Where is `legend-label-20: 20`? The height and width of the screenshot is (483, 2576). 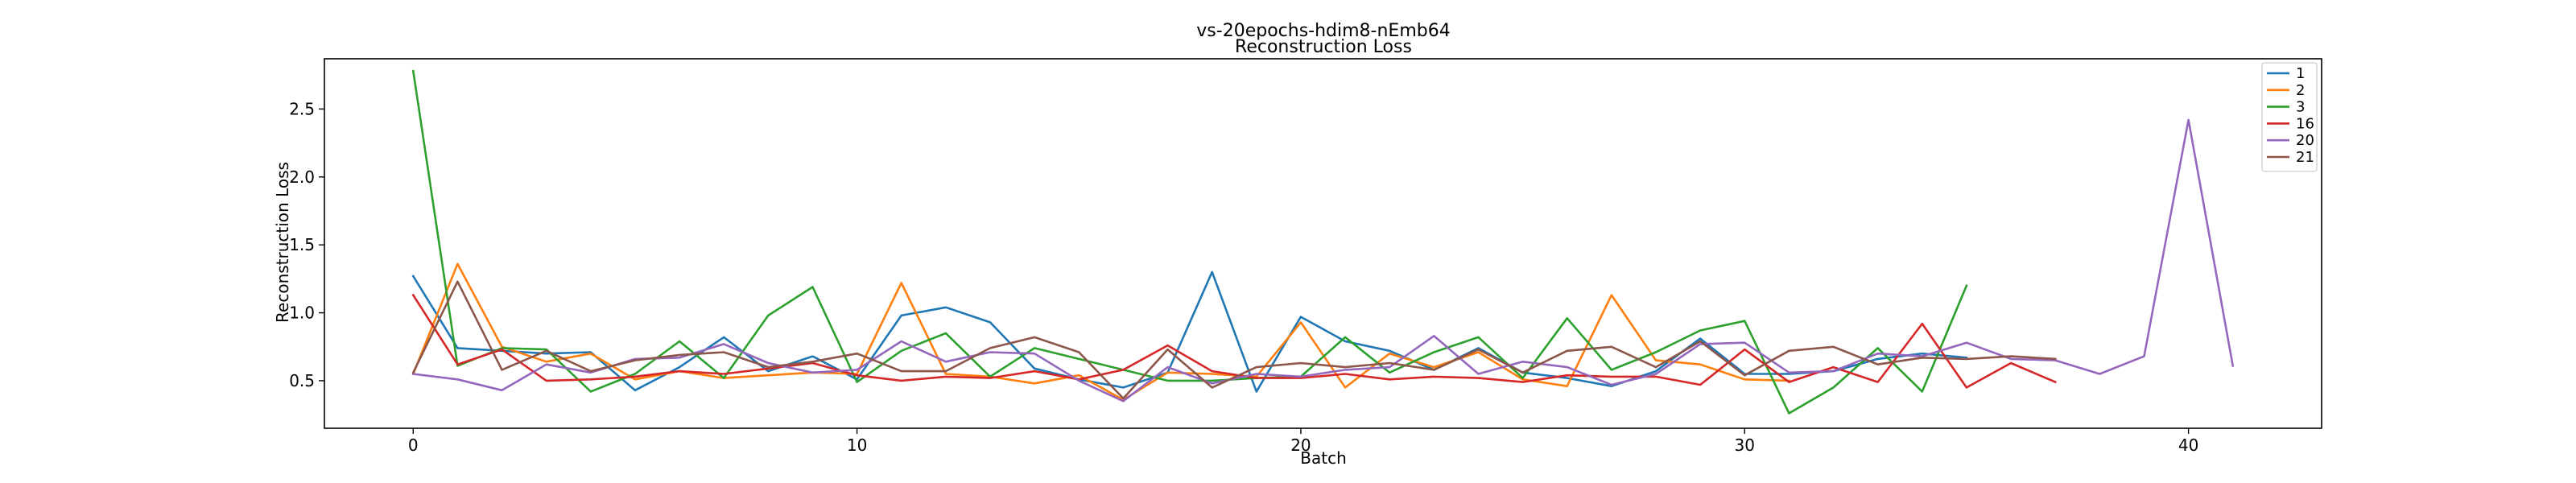
legend-label-20: 20 is located at coordinates (2305, 140).